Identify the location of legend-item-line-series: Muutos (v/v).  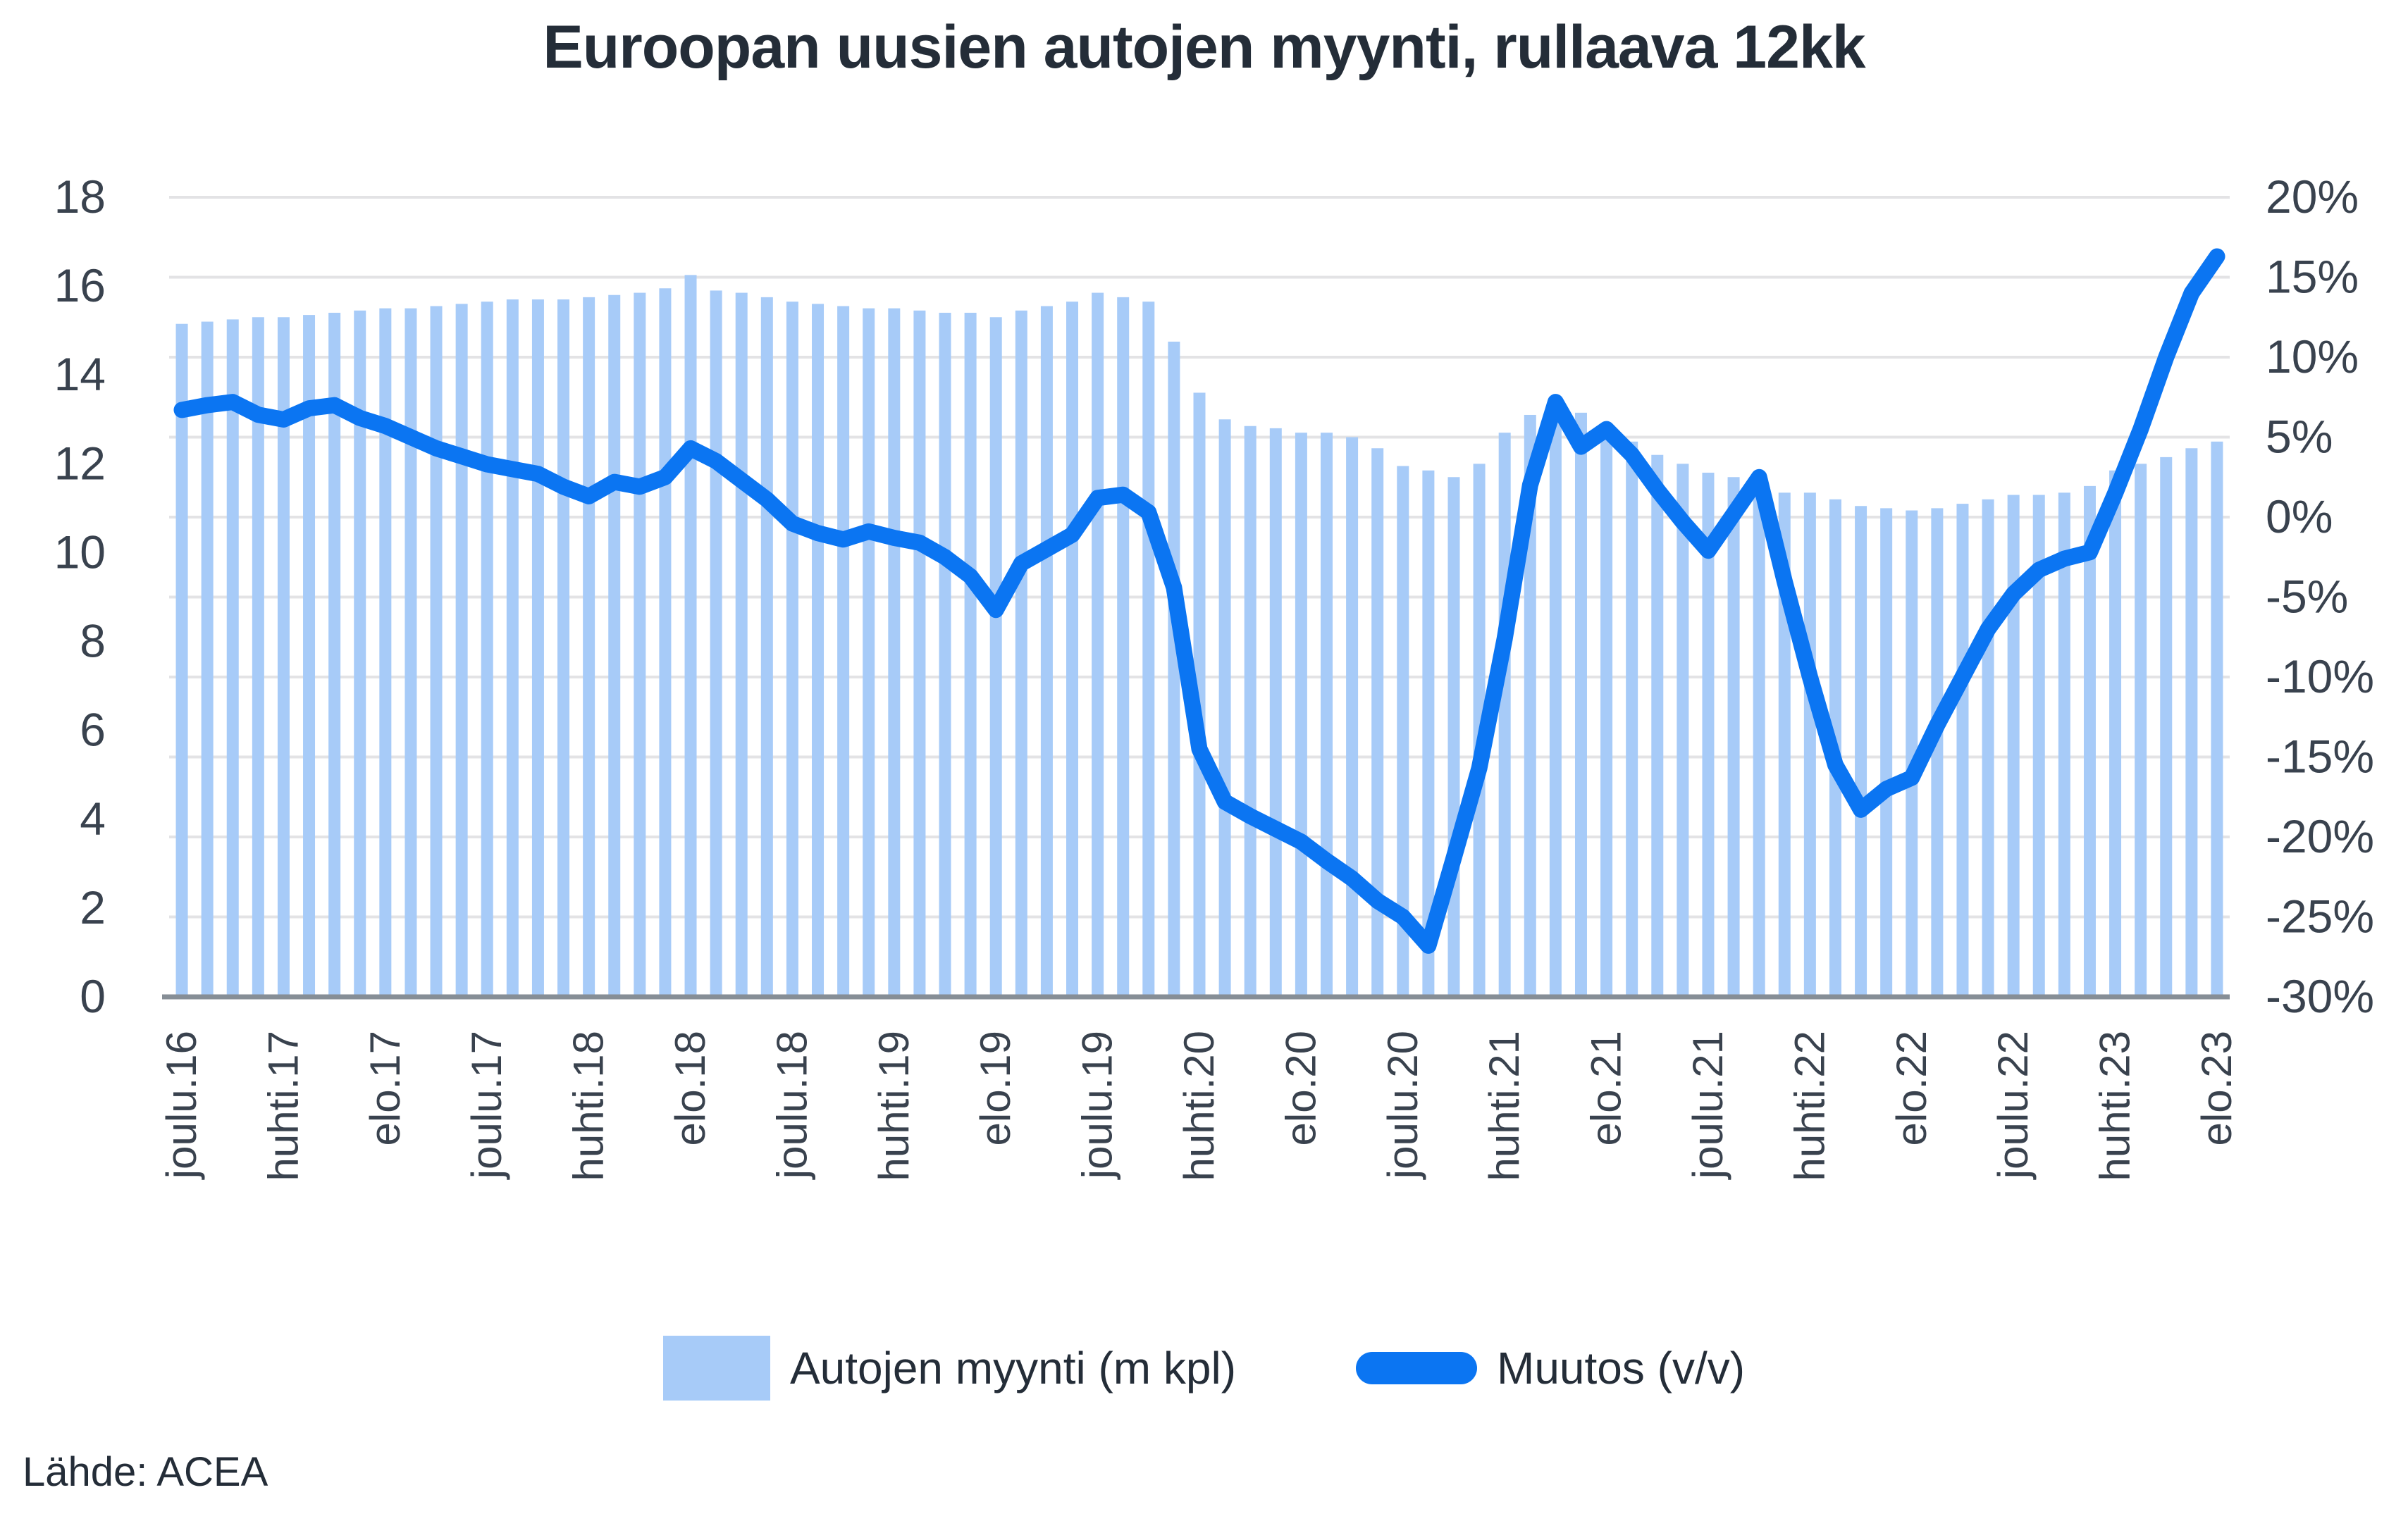
(1550, 1368).